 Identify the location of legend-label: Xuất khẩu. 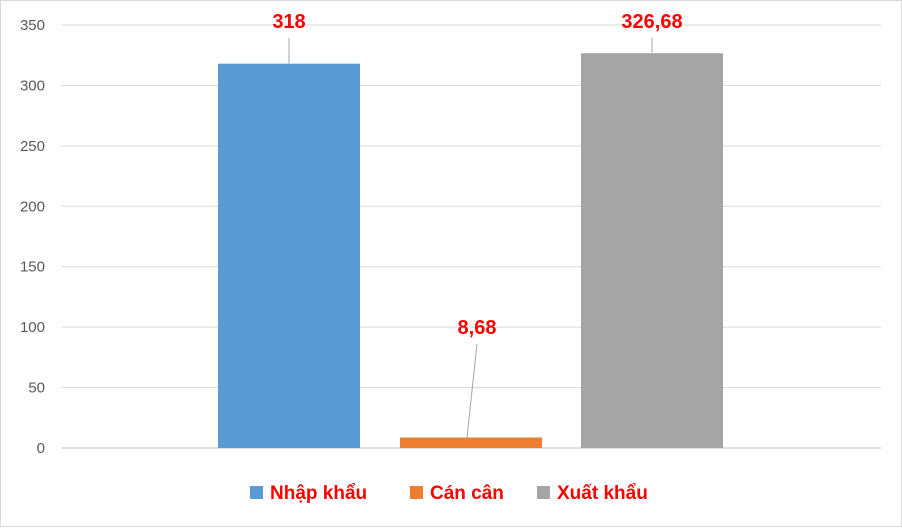
(602, 493).